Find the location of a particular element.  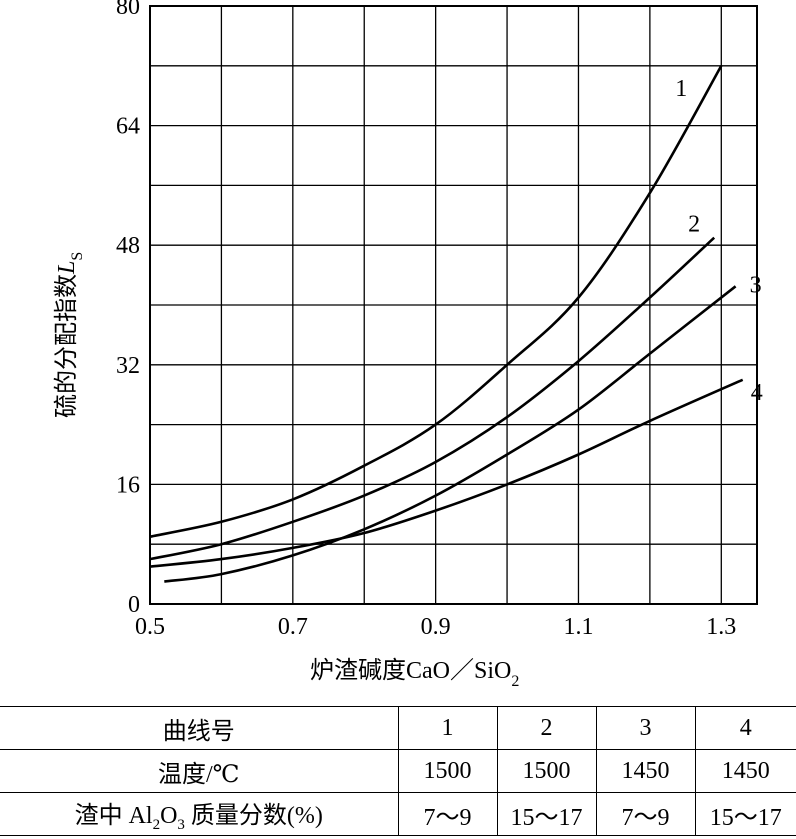

x-tick-label: 0.5 is located at coordinates (150, 627).